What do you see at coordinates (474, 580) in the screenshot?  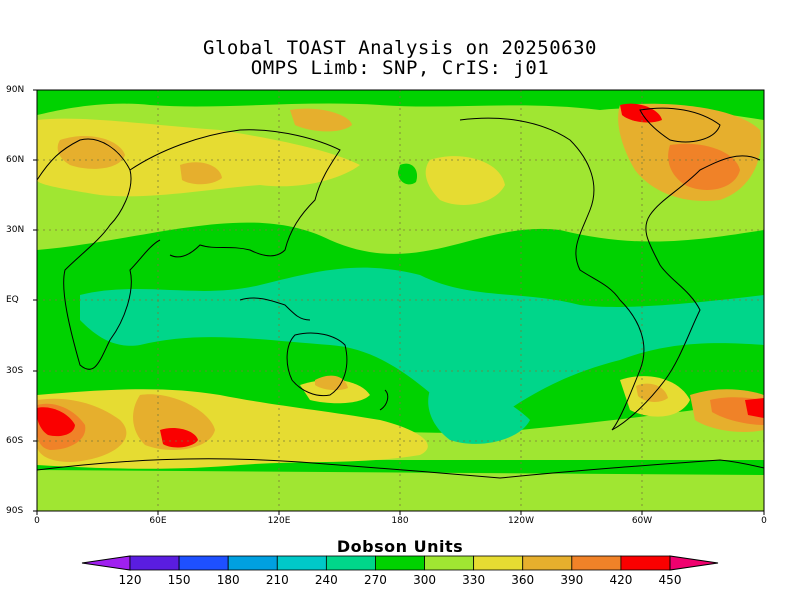 I see `colorbar-tick-label: 330` at bounding box center [474, 580].